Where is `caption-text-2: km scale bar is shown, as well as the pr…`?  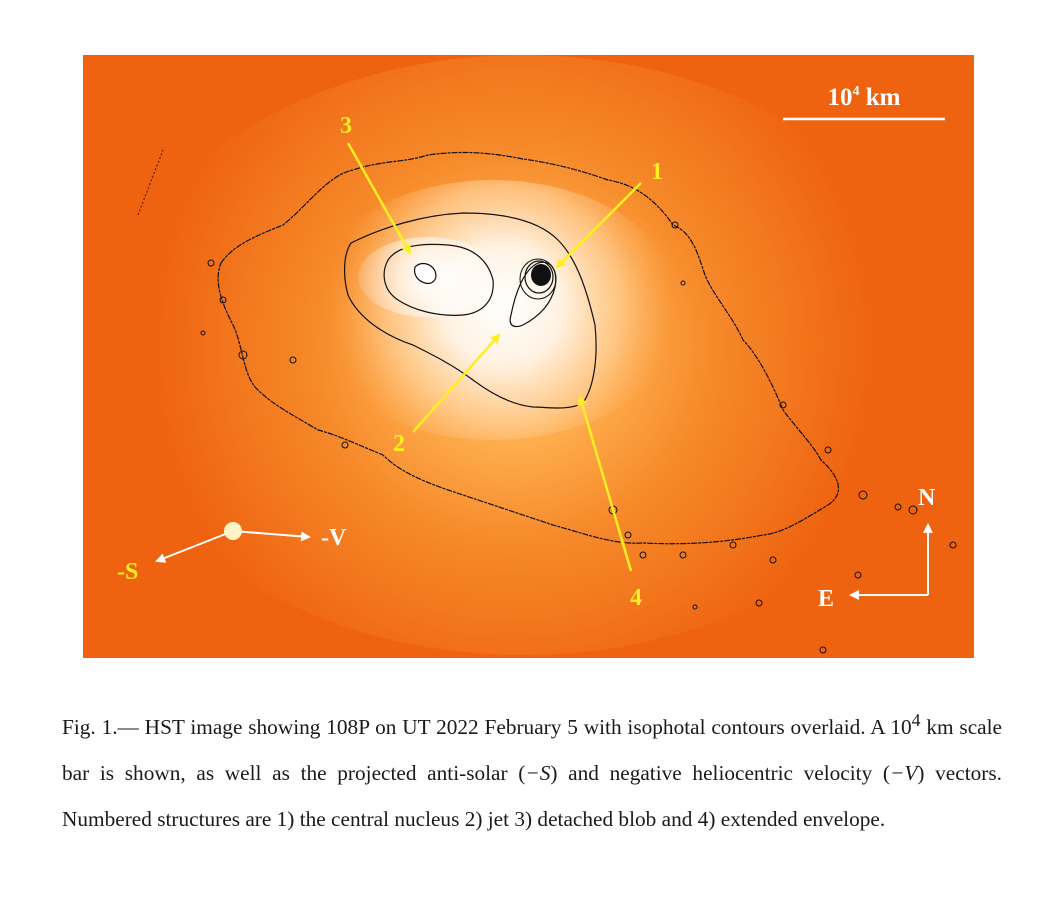
caption-text-2: km scale bar is shown, as well as the pr… is located at coordinates (532, 750).